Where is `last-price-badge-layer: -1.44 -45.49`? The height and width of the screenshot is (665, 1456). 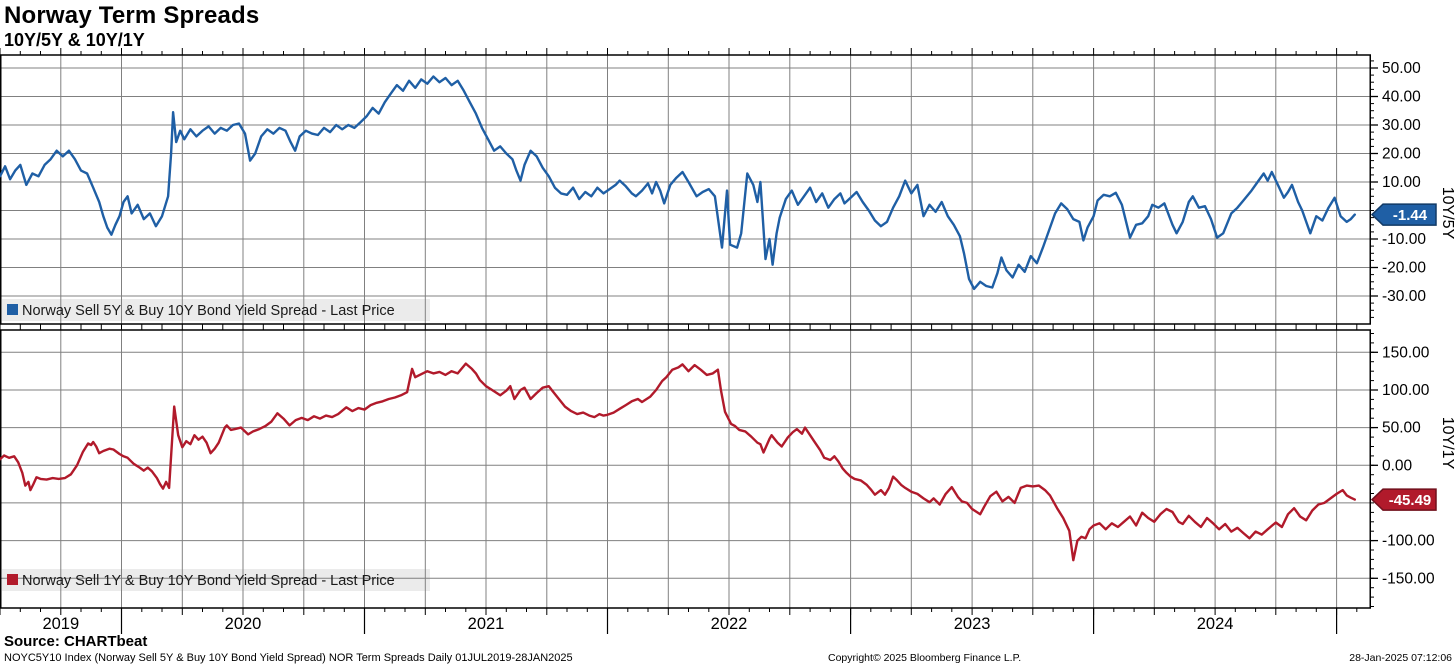 last-price-badge-layer: -1.44 -45.49 is located at coordinates (1403, 357).